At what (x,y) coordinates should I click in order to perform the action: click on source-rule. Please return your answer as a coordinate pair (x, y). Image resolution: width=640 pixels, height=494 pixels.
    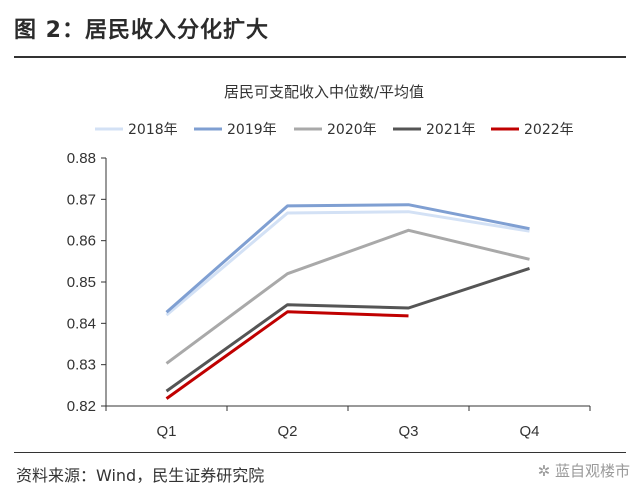
    Looking at the image, I should click on (320, 452).